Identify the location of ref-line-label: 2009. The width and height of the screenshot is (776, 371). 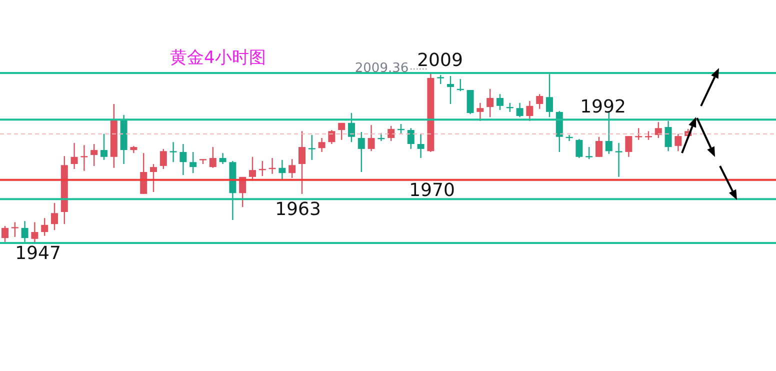
(440, 60).